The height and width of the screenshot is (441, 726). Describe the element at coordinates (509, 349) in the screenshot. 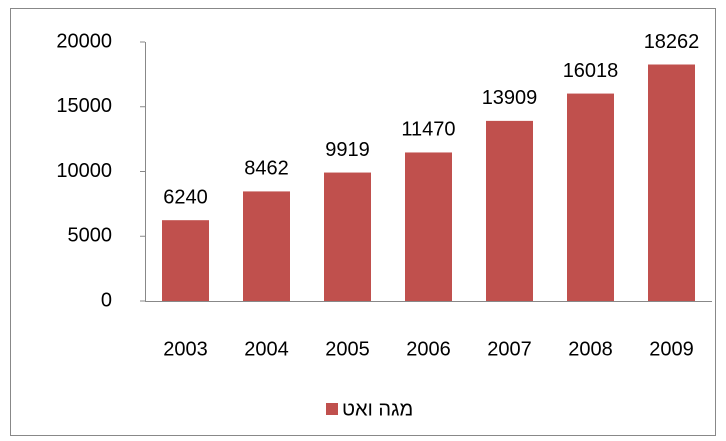

I see `x-tick-label: 2007` at that location.